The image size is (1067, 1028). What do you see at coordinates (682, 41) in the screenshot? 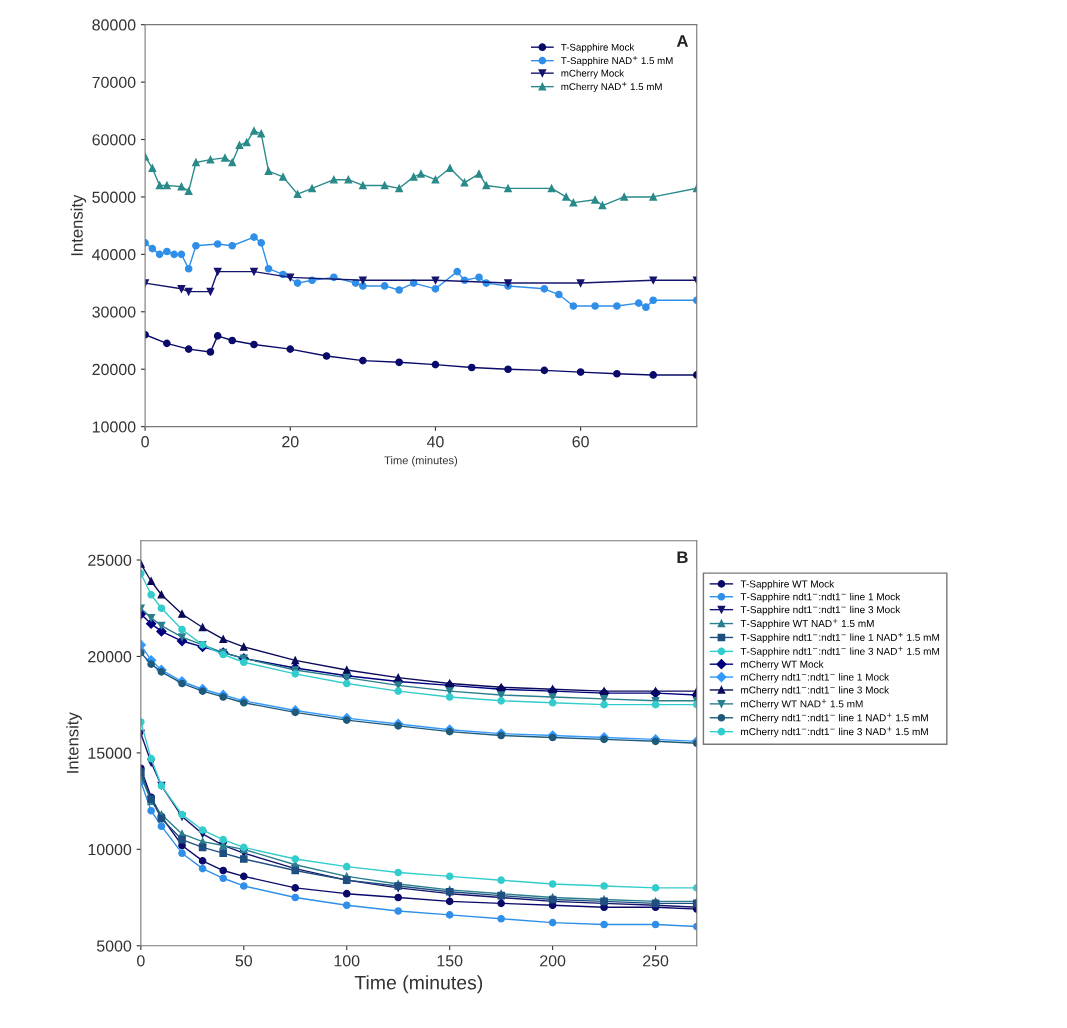
I see `annotation: A` at bounding box center [682, 41].